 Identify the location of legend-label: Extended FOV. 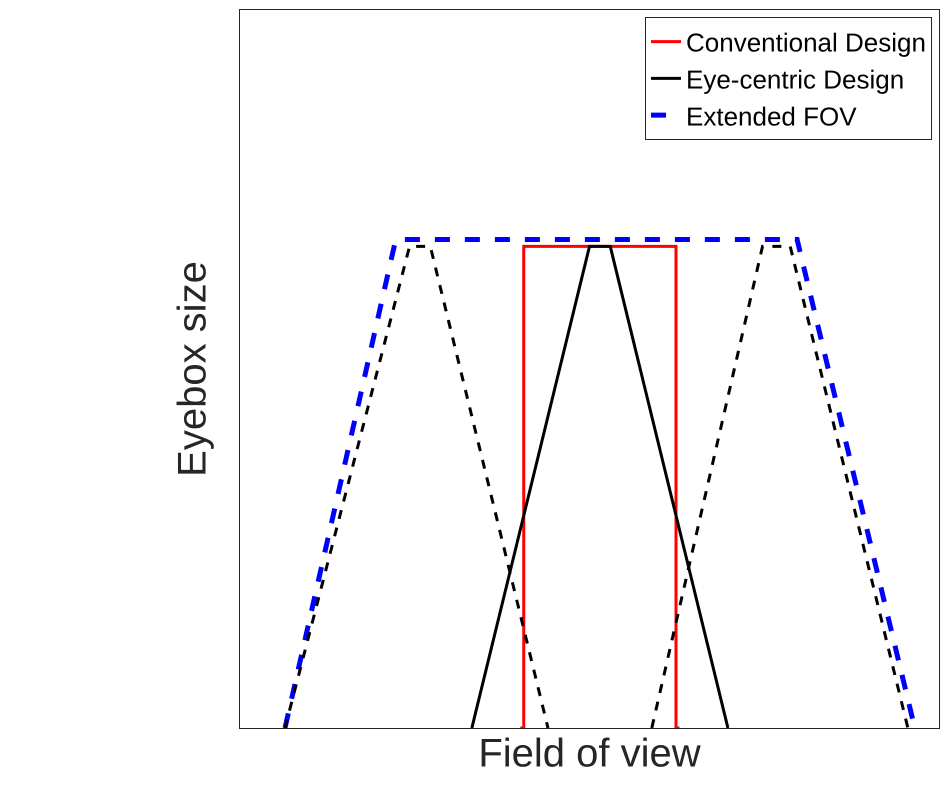
(772, 116).